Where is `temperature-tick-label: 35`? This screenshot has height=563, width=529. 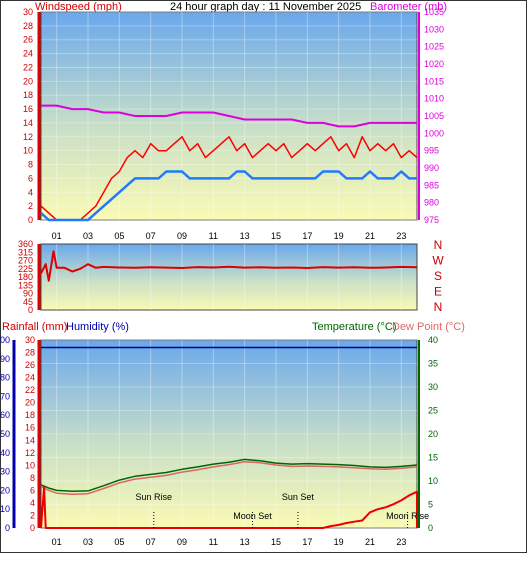 temperature-tick-label: 35 is located at coordinates (433, 364).